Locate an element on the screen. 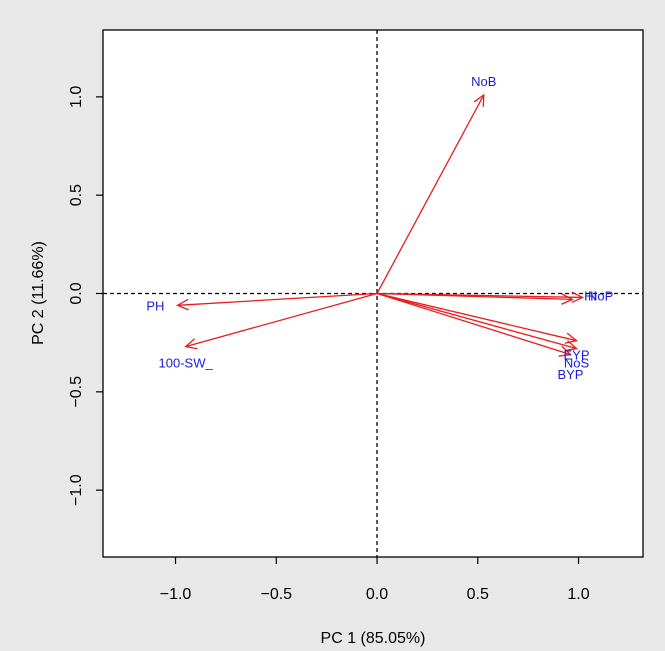 The height and width of the screenshot is (651, 665). label-nob: NoB is located at coordinates (483, 81).